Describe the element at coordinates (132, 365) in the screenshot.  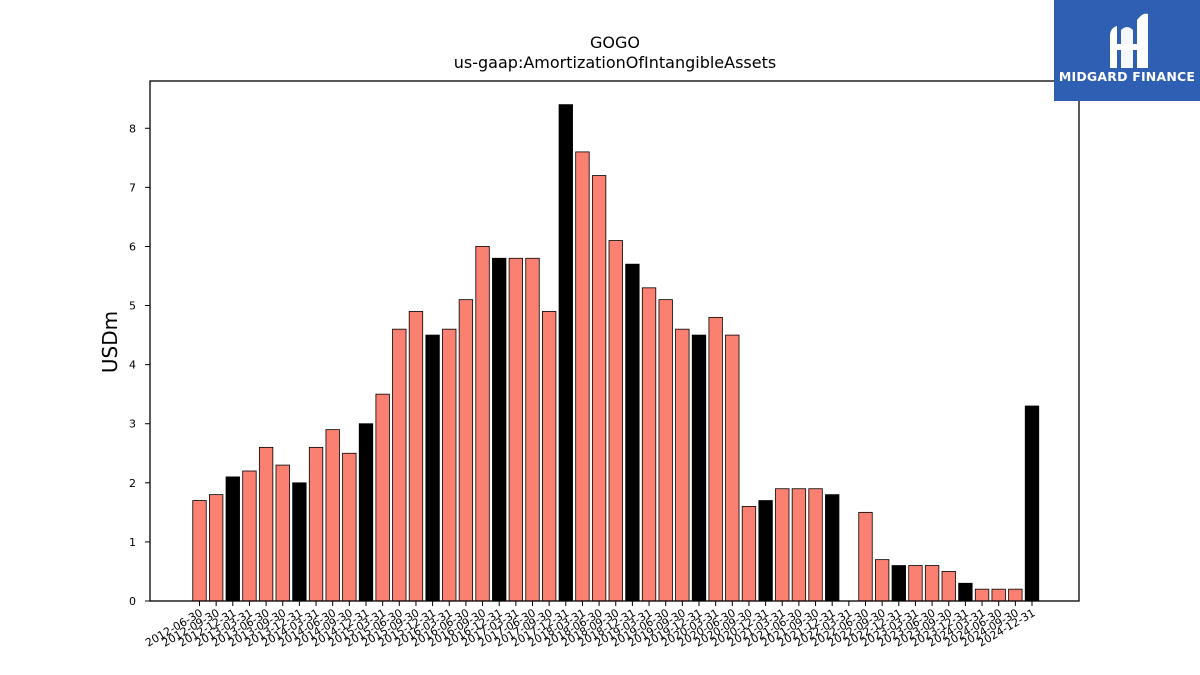
I see `y-tick-label: 4` at that location.